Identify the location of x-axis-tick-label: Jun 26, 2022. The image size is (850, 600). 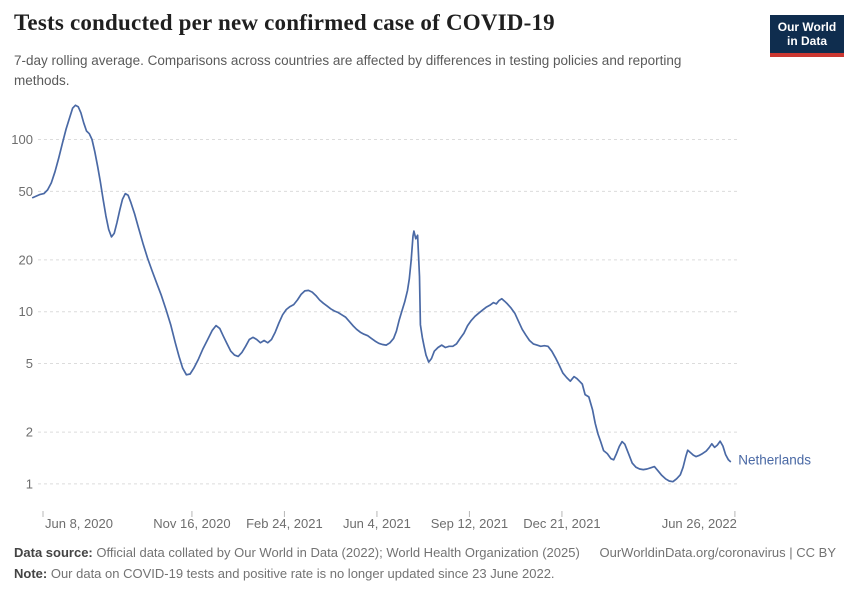
(699, 523).